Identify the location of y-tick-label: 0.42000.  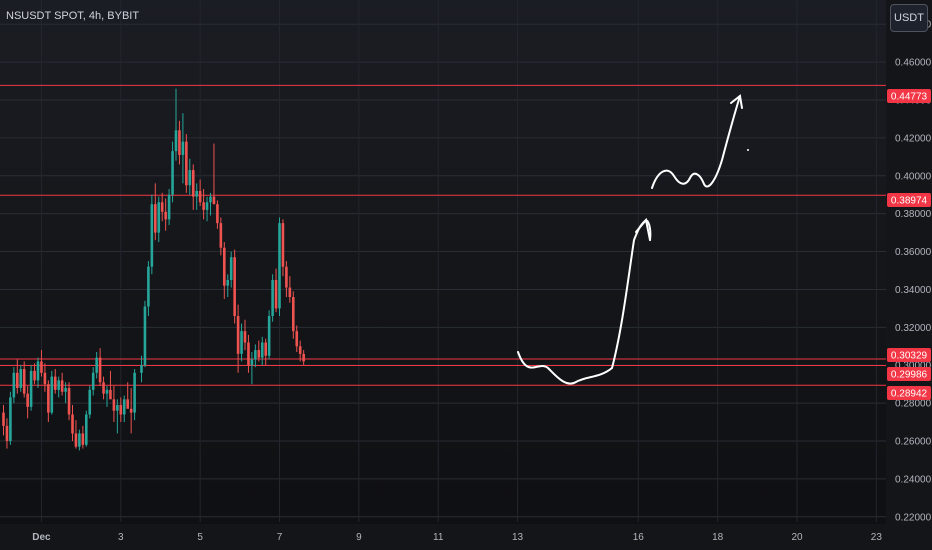
(913, 138).